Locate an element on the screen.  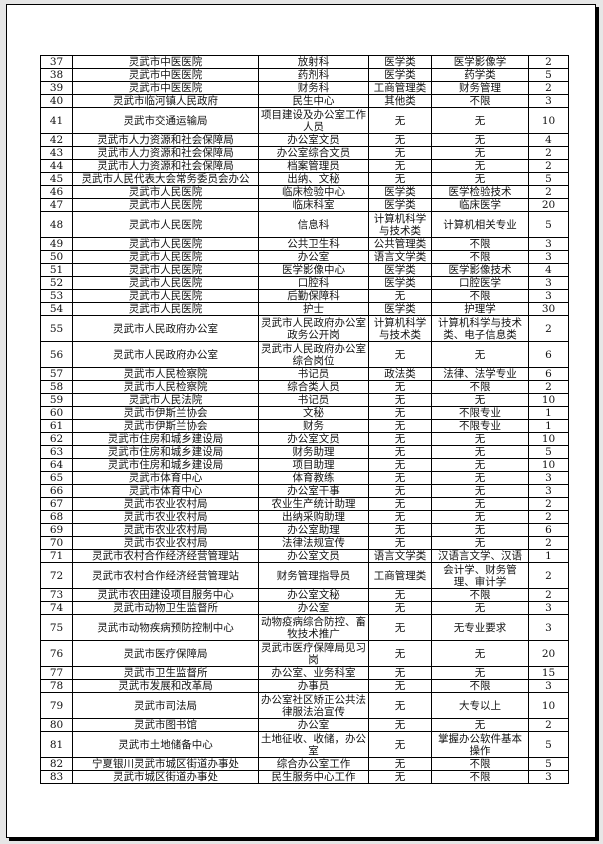
table-row: 51 灵武市人民医院 医学影像中心 医学类 医学影像技术 4 is located at coordinates (304, 270).